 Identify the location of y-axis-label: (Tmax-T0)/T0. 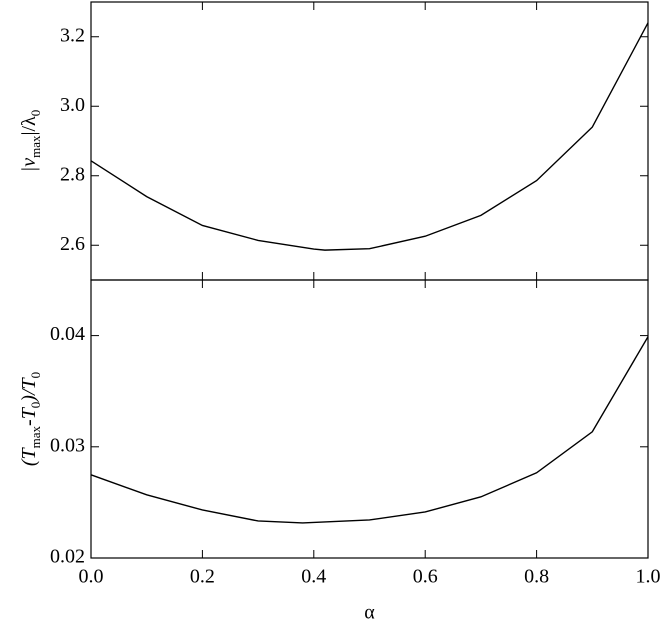
(31, 419).